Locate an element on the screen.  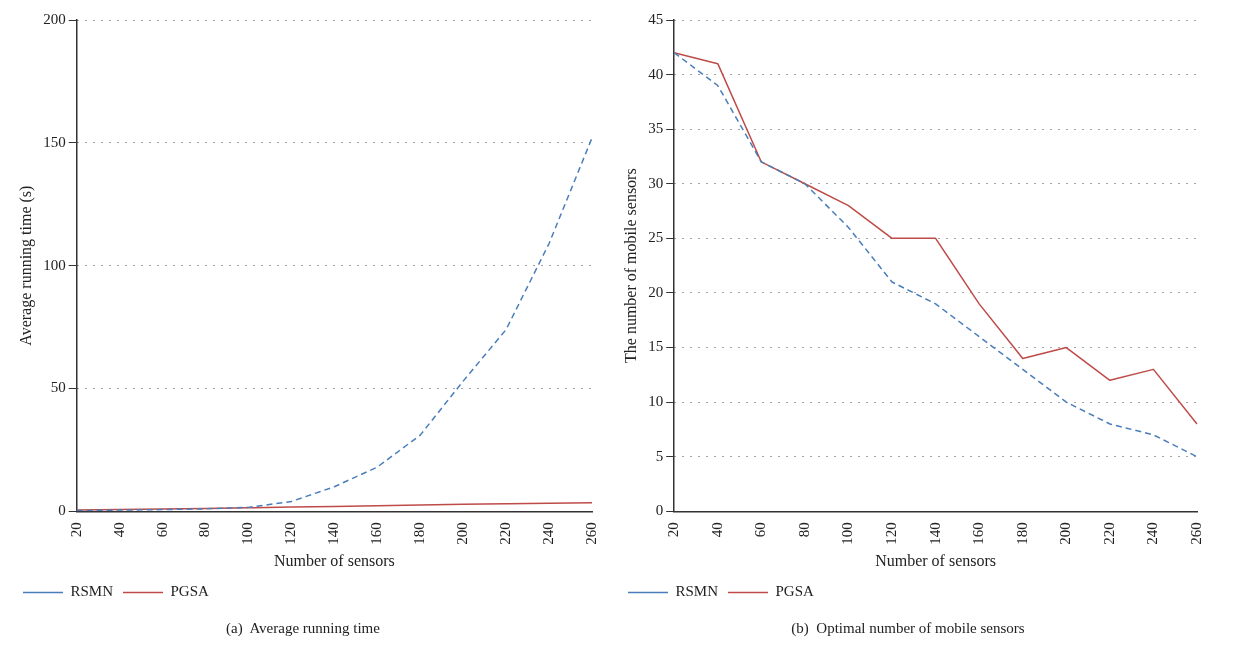
y-tick-label: 15 is located at coordinates (656, 346).